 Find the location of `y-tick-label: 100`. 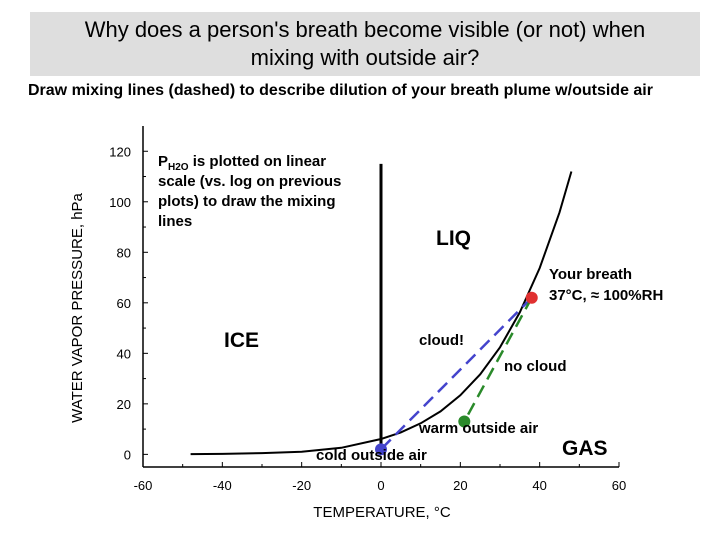

y-tick-label: 100 is located at coordinates (120, 202).